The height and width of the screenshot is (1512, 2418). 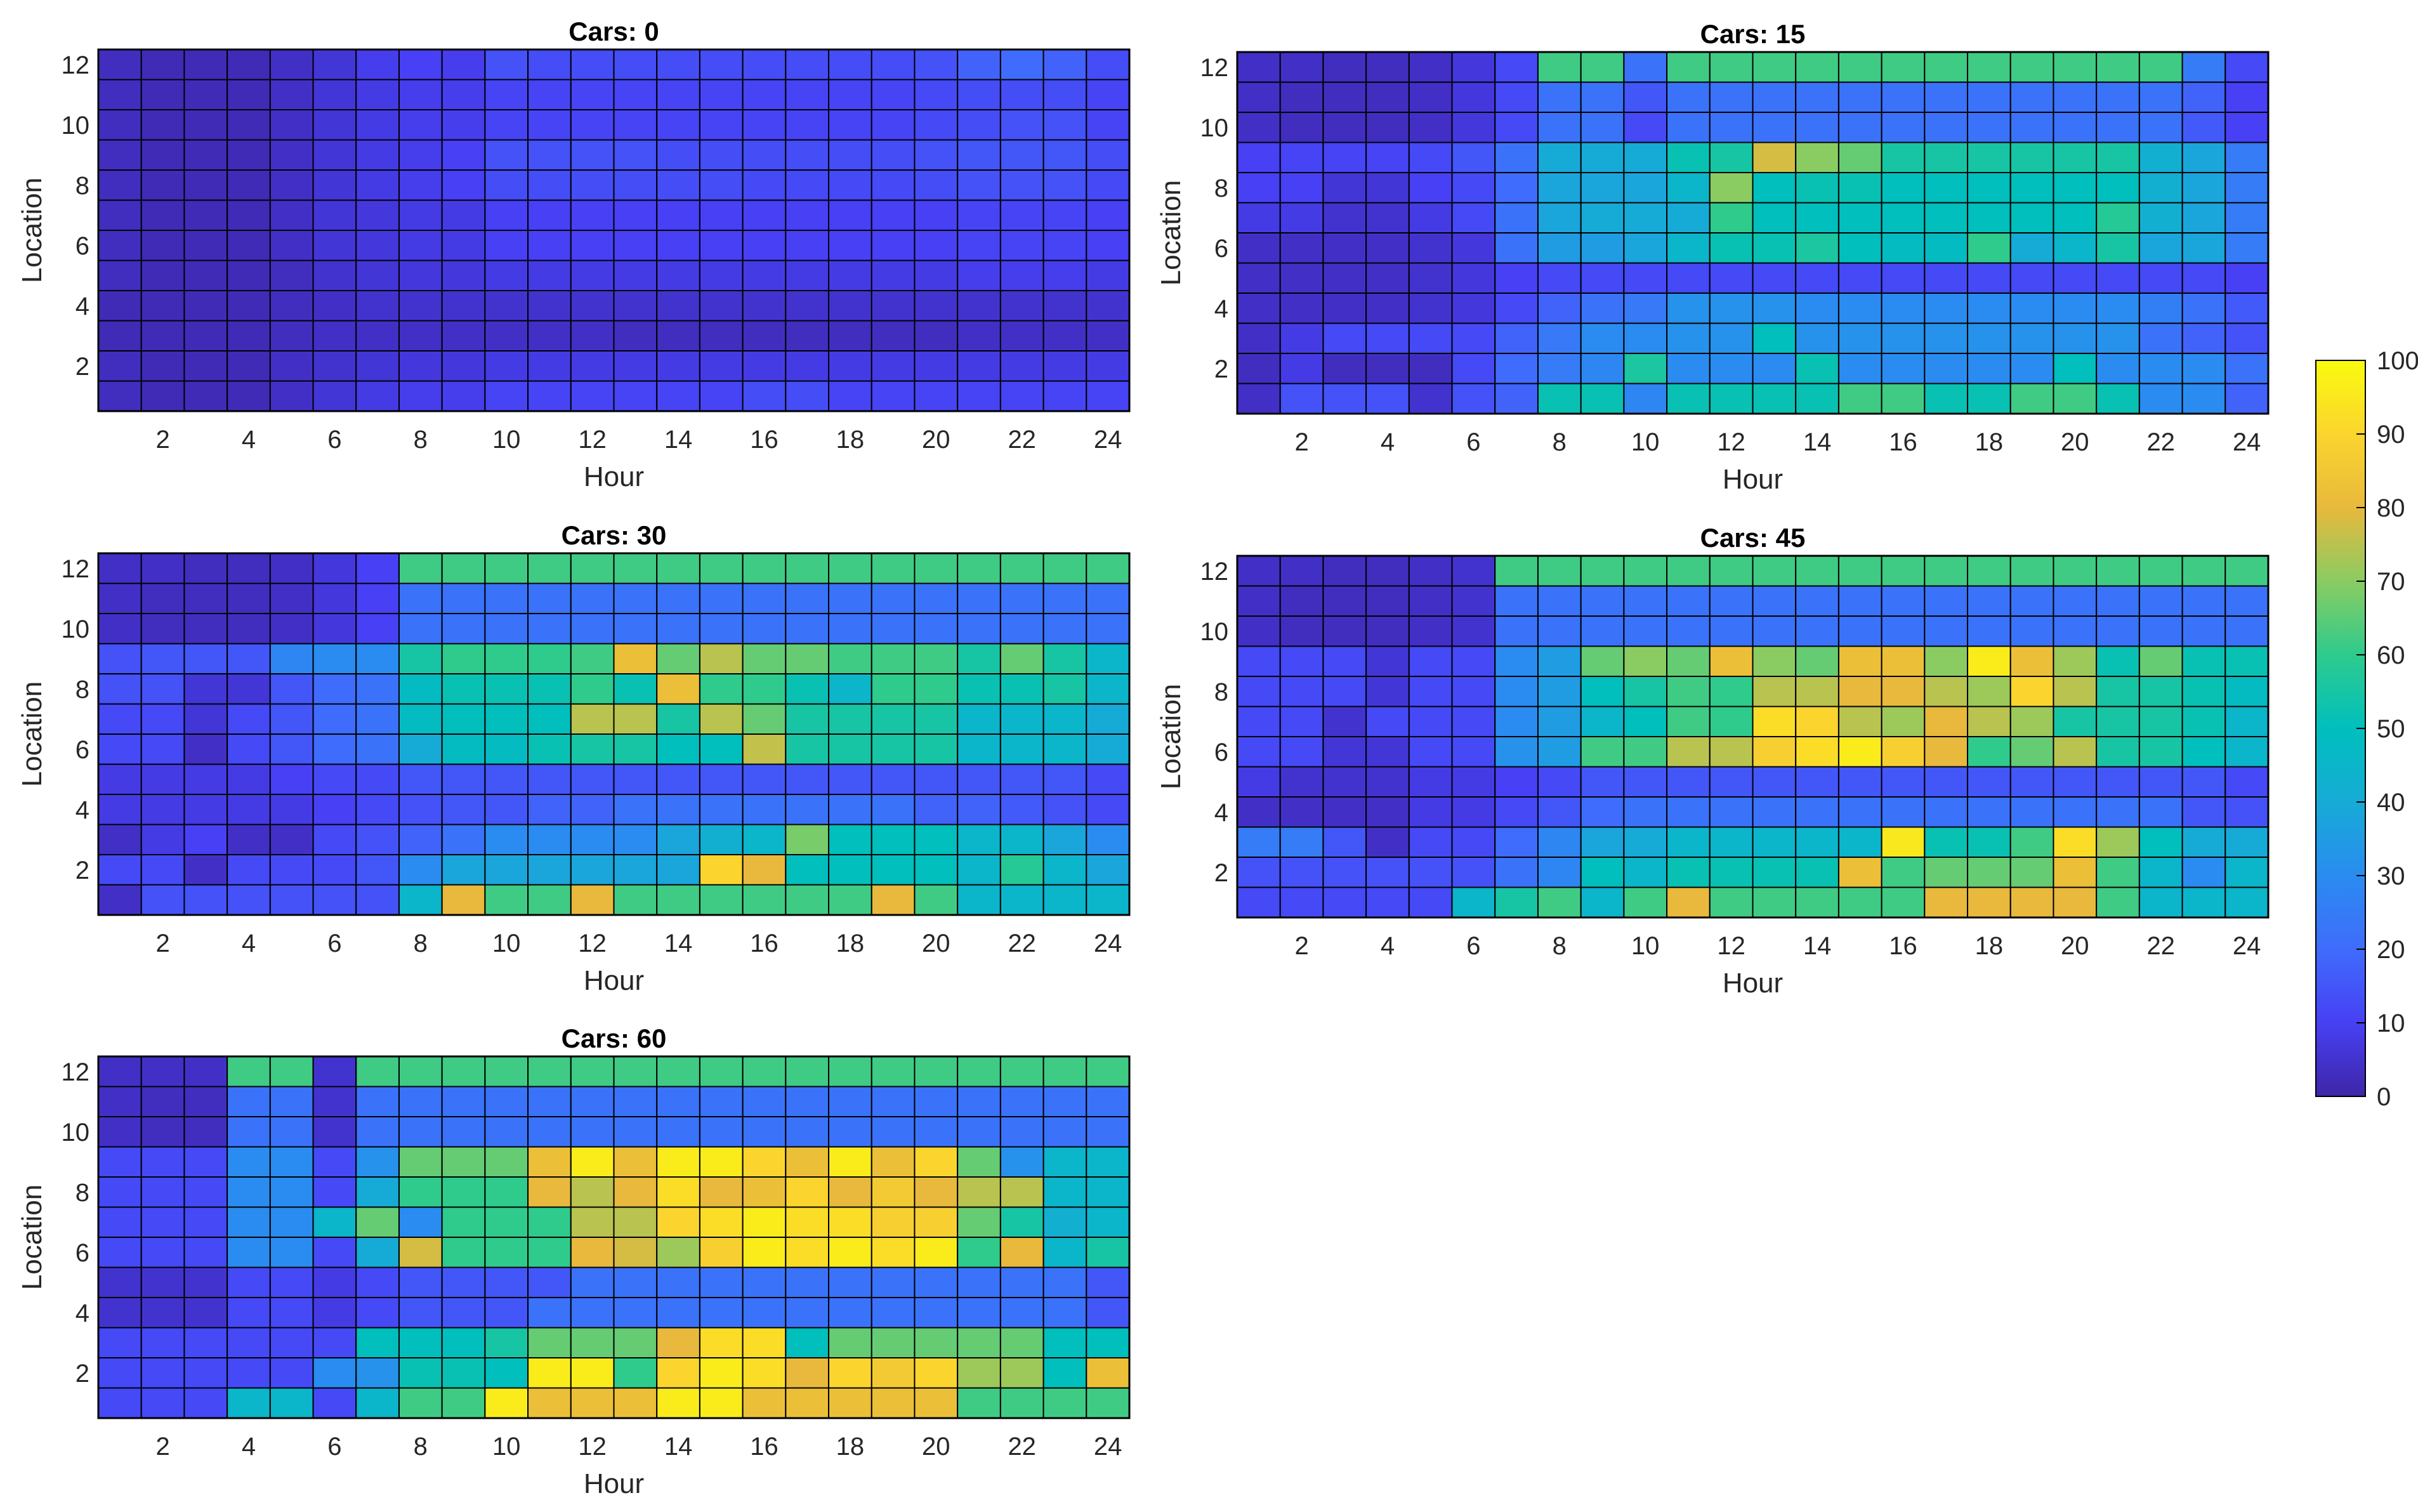 I want to click on x-tick-label: 20, so click(x=2075, y=946).